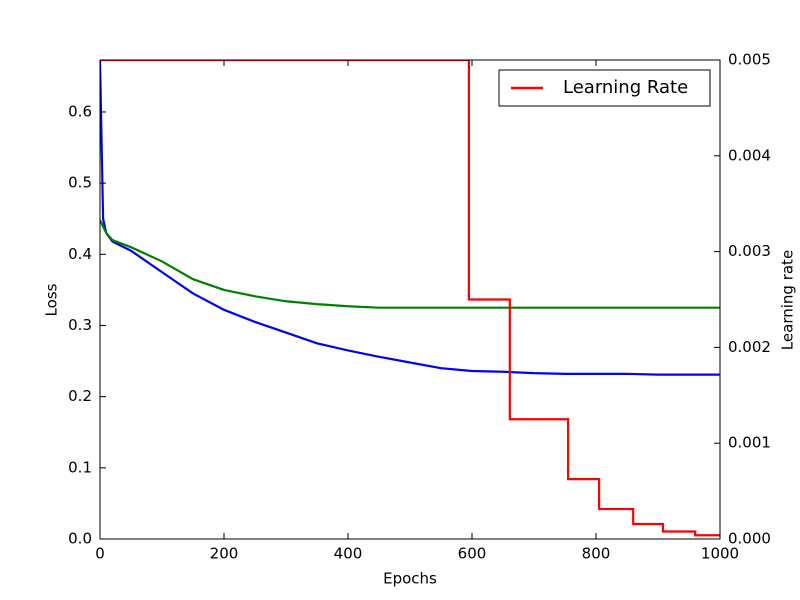 The width and height of the screenshot is (800, 600). I want to click on y-tick-label: 0.4, so click(80, 254).